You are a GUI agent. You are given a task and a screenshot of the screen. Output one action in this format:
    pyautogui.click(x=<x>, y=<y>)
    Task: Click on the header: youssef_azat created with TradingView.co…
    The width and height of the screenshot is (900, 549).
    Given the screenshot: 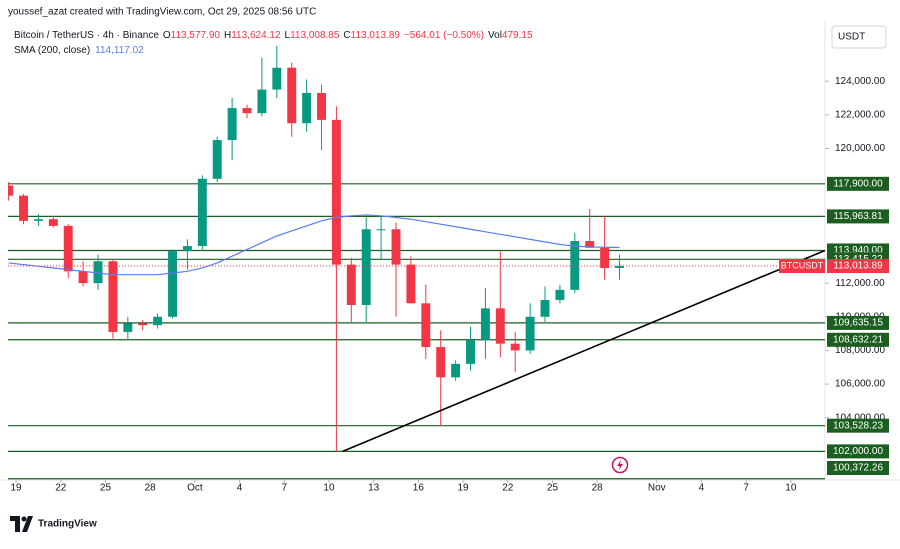 What is the action you would take?
    pyautogui.click(x=162, y=12)
    